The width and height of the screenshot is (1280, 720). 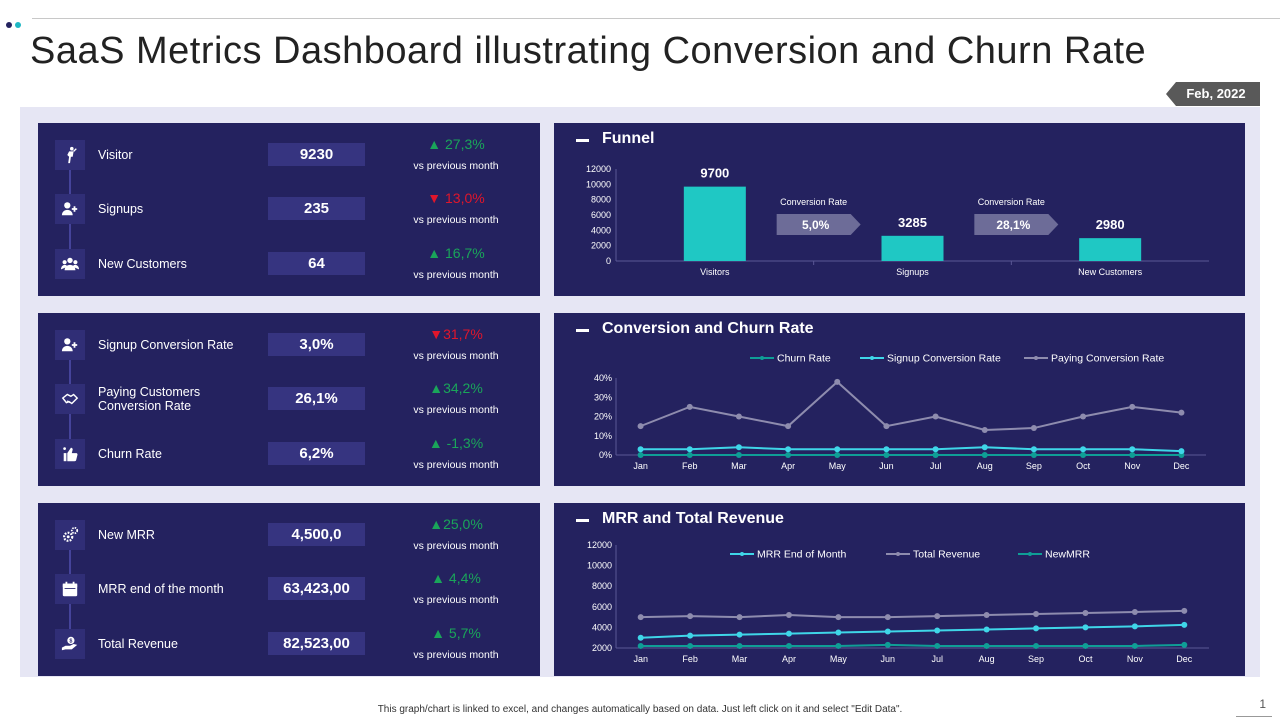 I want to click on x-tick-label: Mar, so click(x=739, y=466).